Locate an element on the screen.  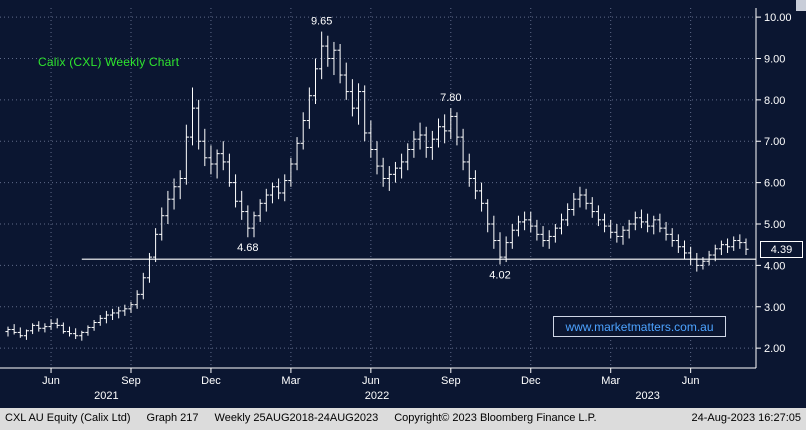
y-tick-label: 8.00 is located at coordinates (774, 101).